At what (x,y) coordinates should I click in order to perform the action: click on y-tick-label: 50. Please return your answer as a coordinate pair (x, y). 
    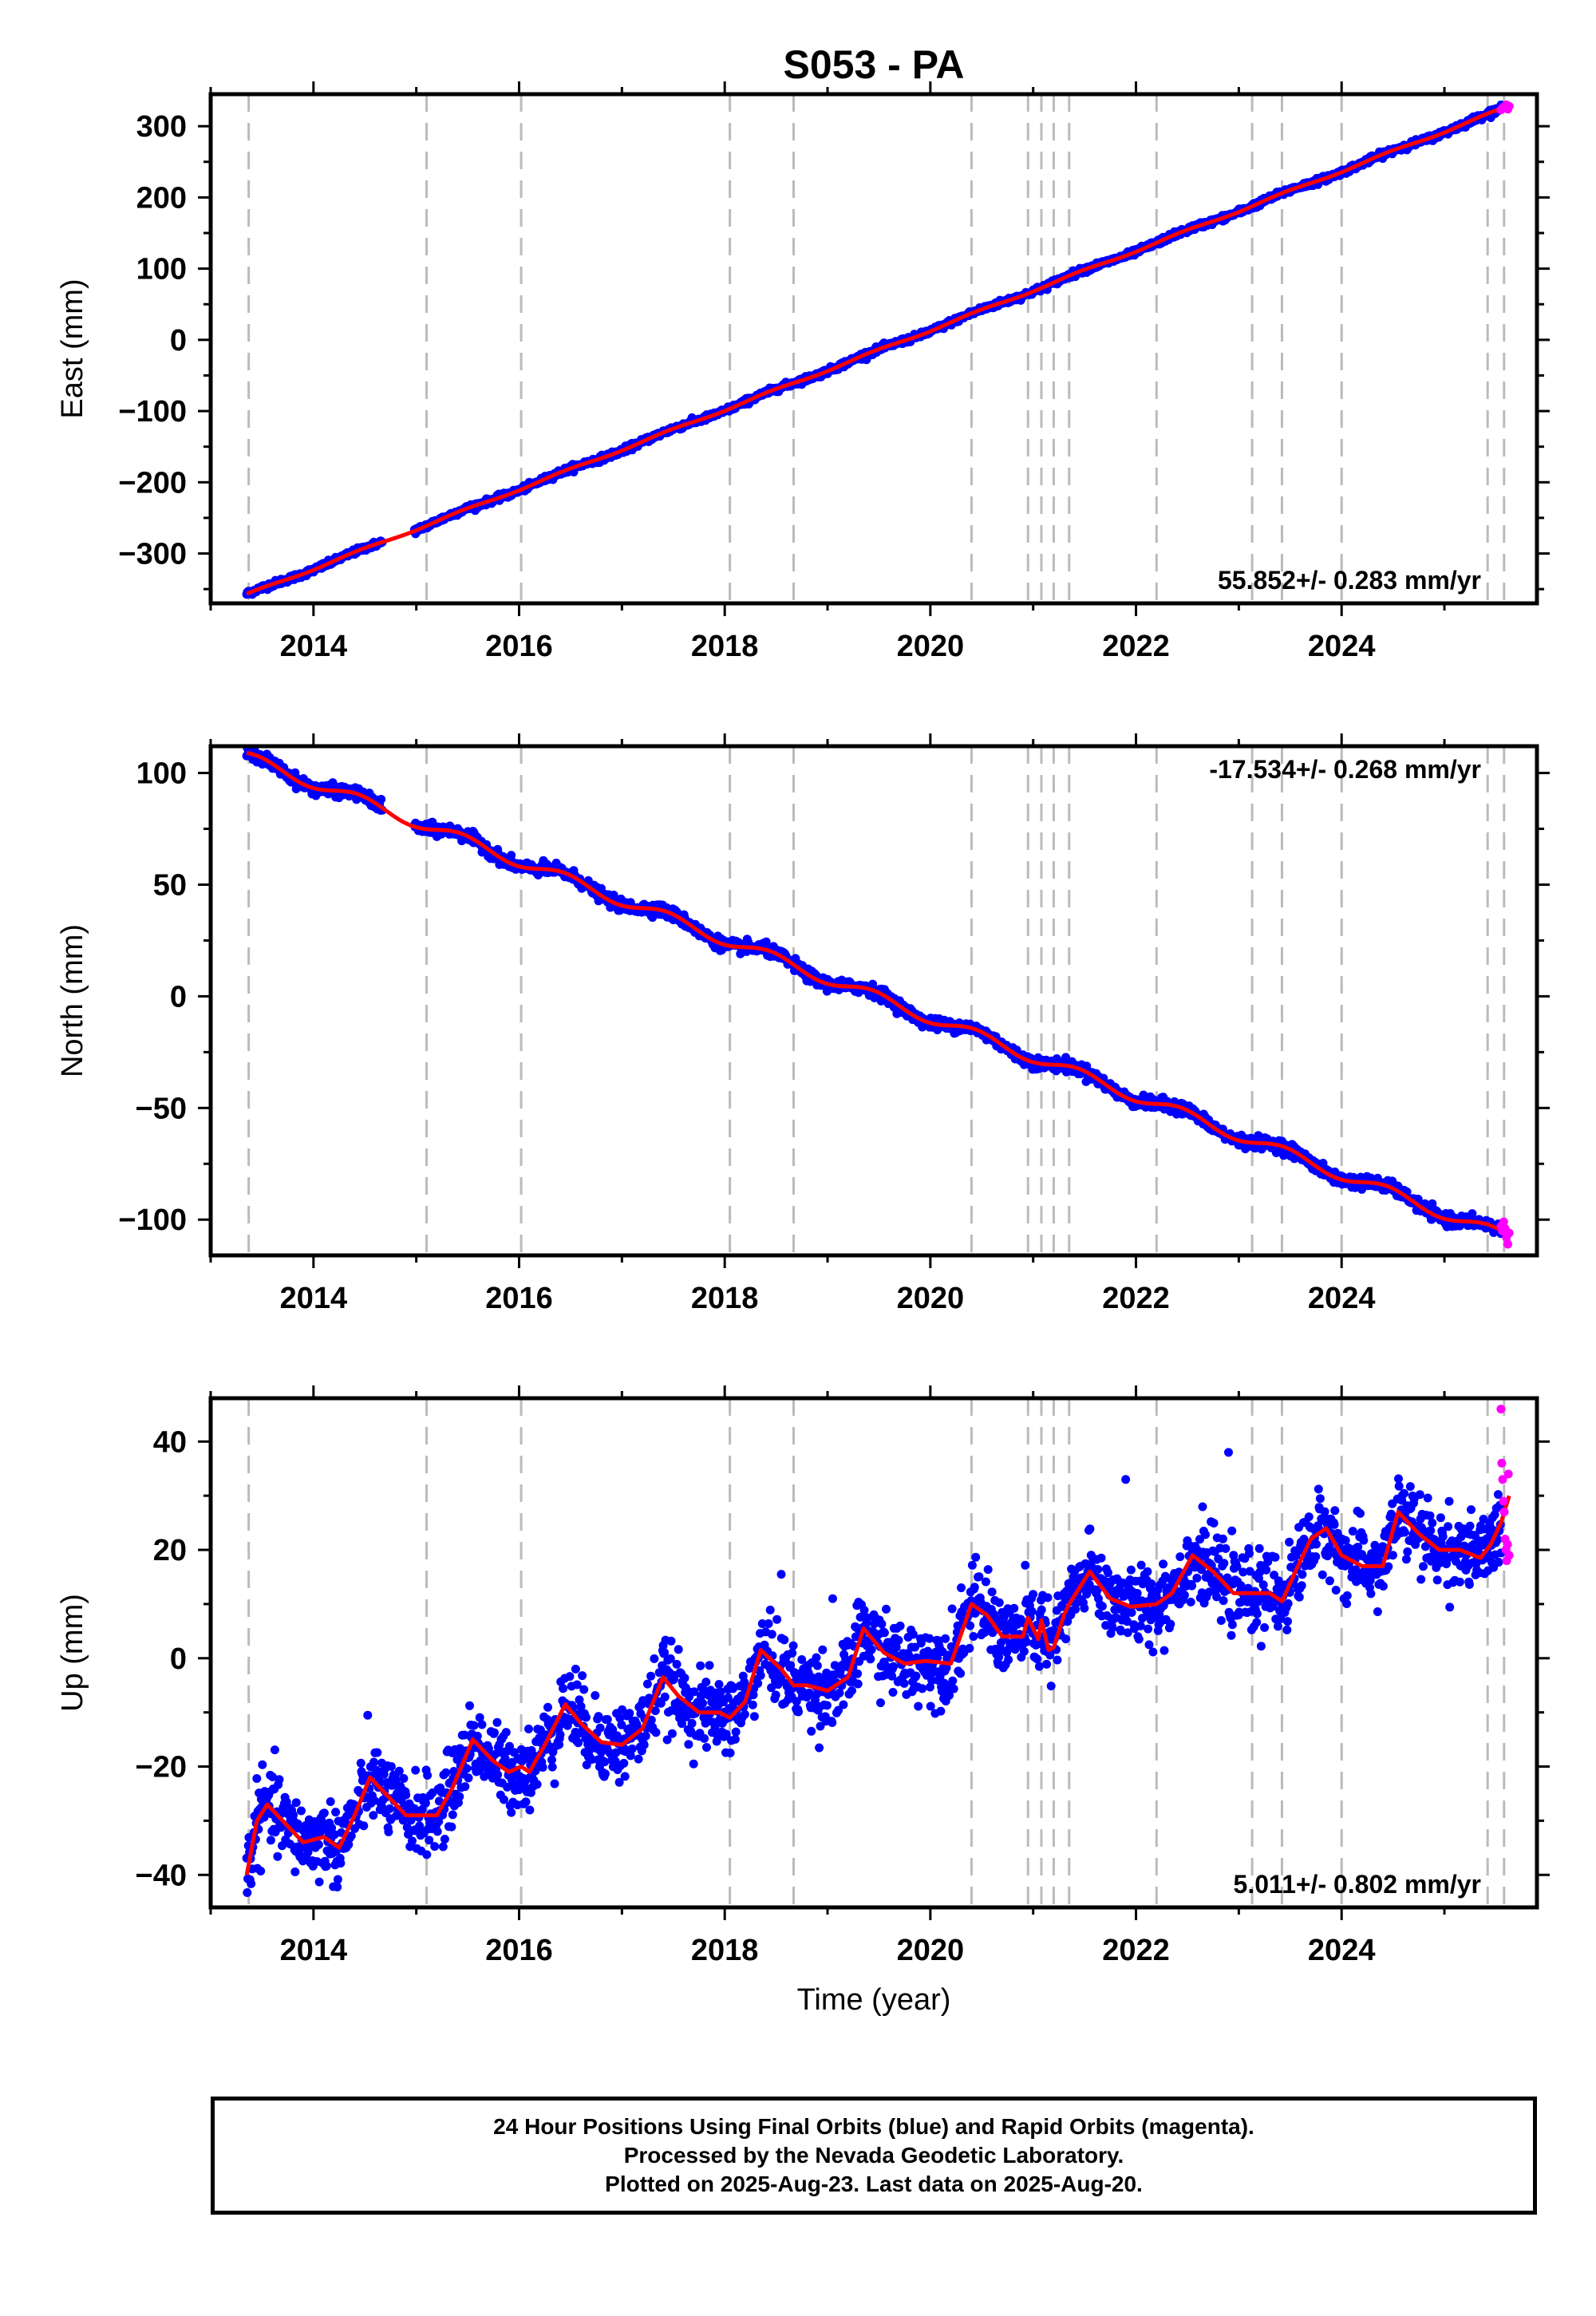
    Looking at the image, I should click on (170, 885).